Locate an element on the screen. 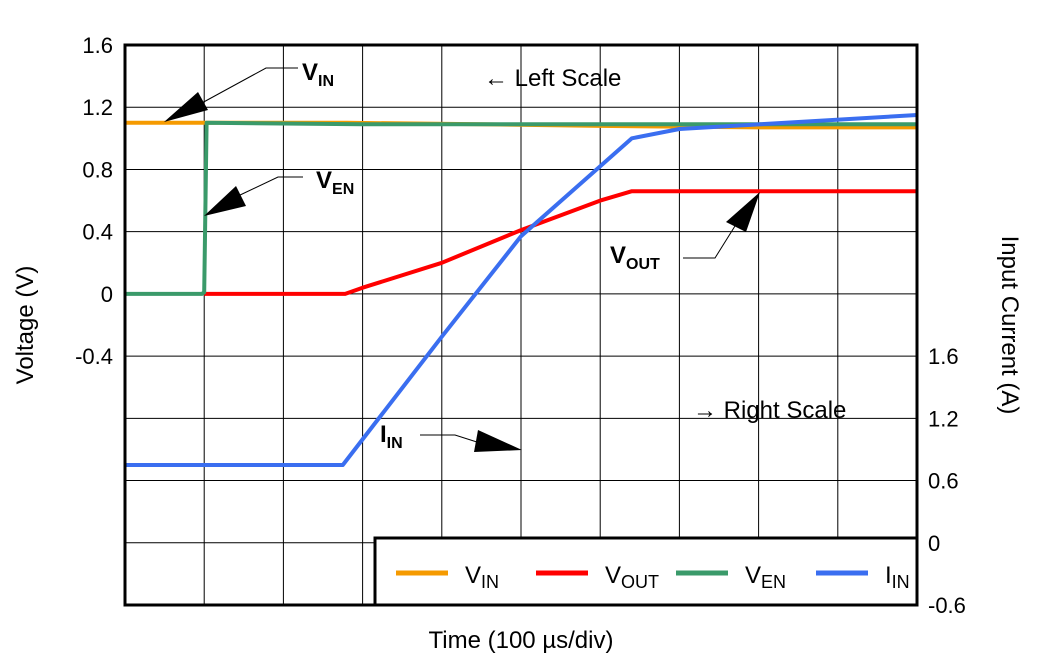  right-tick-label: 1.6 is located at coordinates (943, 356).